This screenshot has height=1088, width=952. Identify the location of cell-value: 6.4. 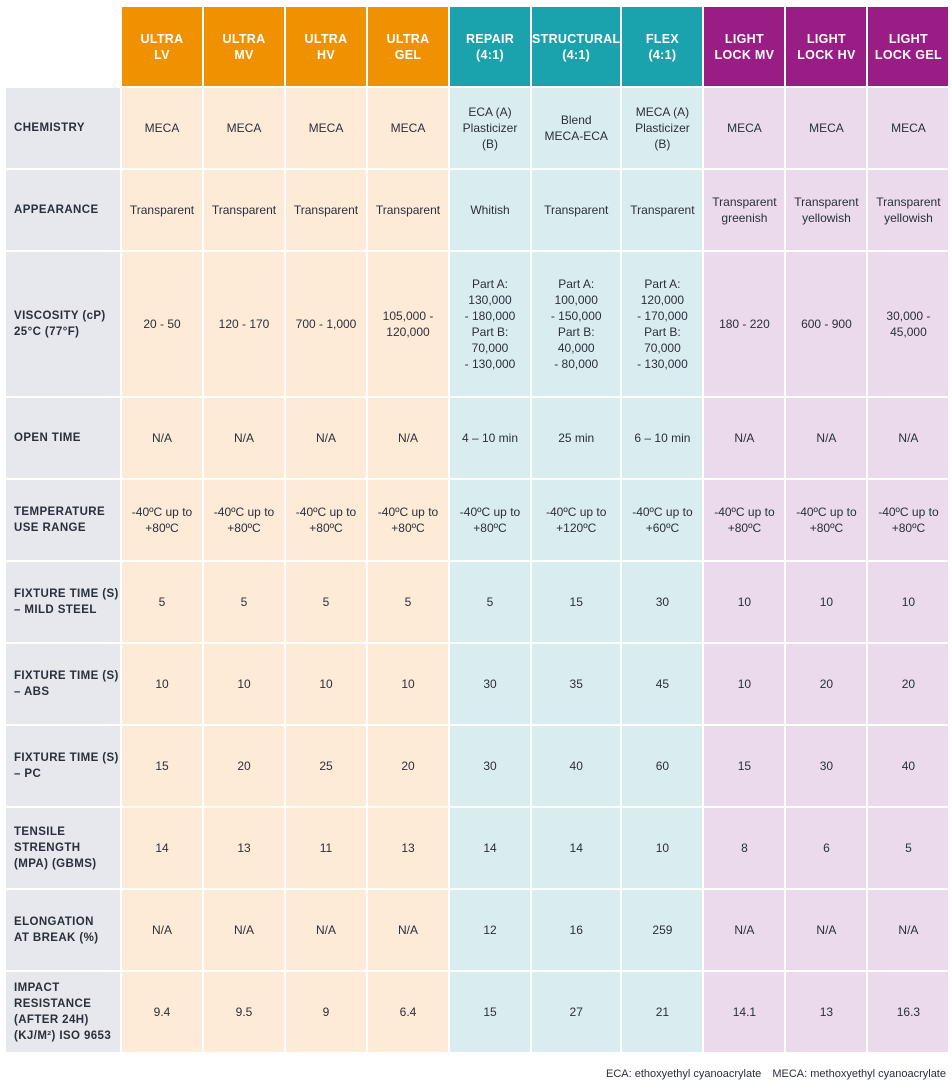
(408, 1012).